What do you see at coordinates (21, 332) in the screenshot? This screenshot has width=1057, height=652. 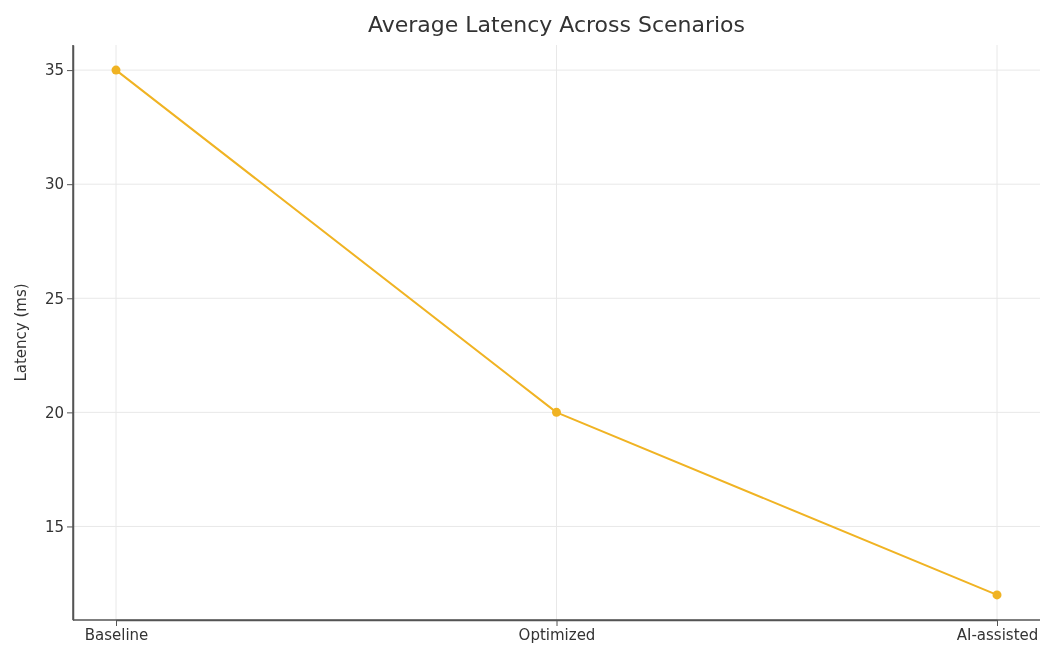 I see `y-axis-title: Latency (ms)` at bounding box center [21, 332].